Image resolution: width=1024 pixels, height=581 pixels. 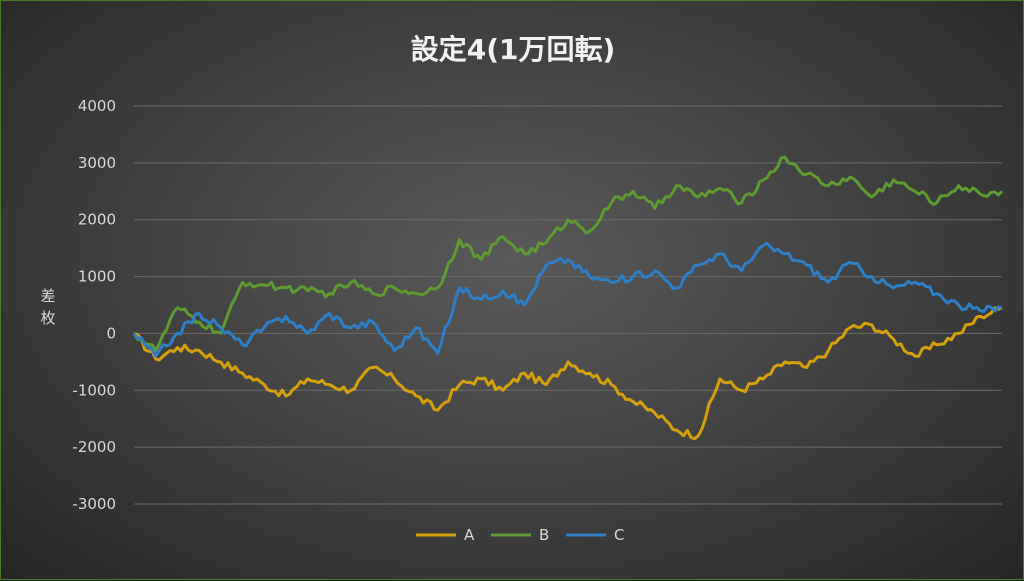 I want to click on y-tick-label: -1000, so click(x=94, y=390).